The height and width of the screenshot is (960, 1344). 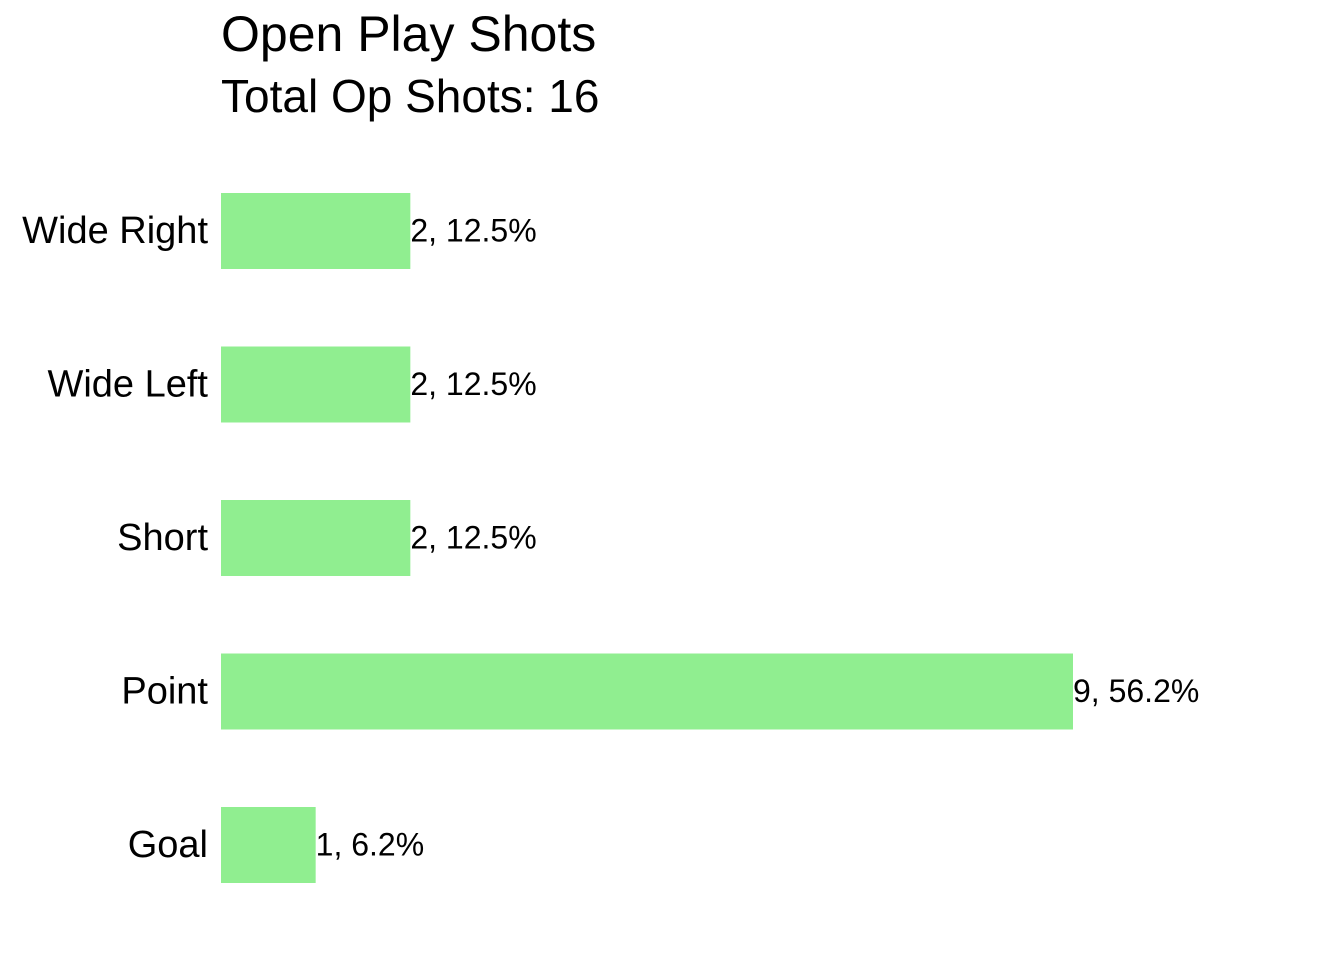 I want to click on value-label: 1, 6.2%, so click(x=370, y=844).